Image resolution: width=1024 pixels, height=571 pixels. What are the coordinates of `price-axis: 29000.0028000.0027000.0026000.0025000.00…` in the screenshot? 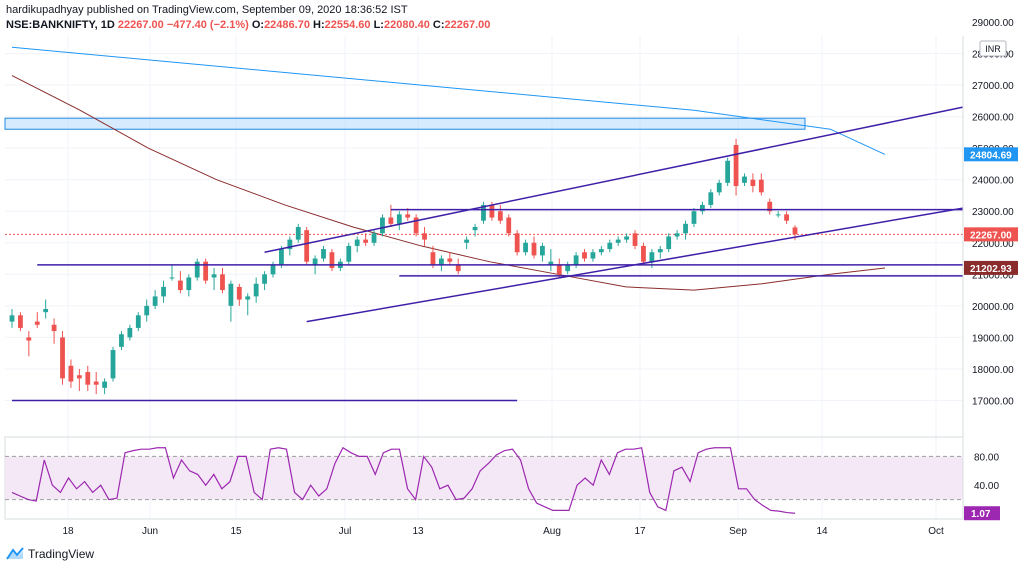 It's located at (993, 212).